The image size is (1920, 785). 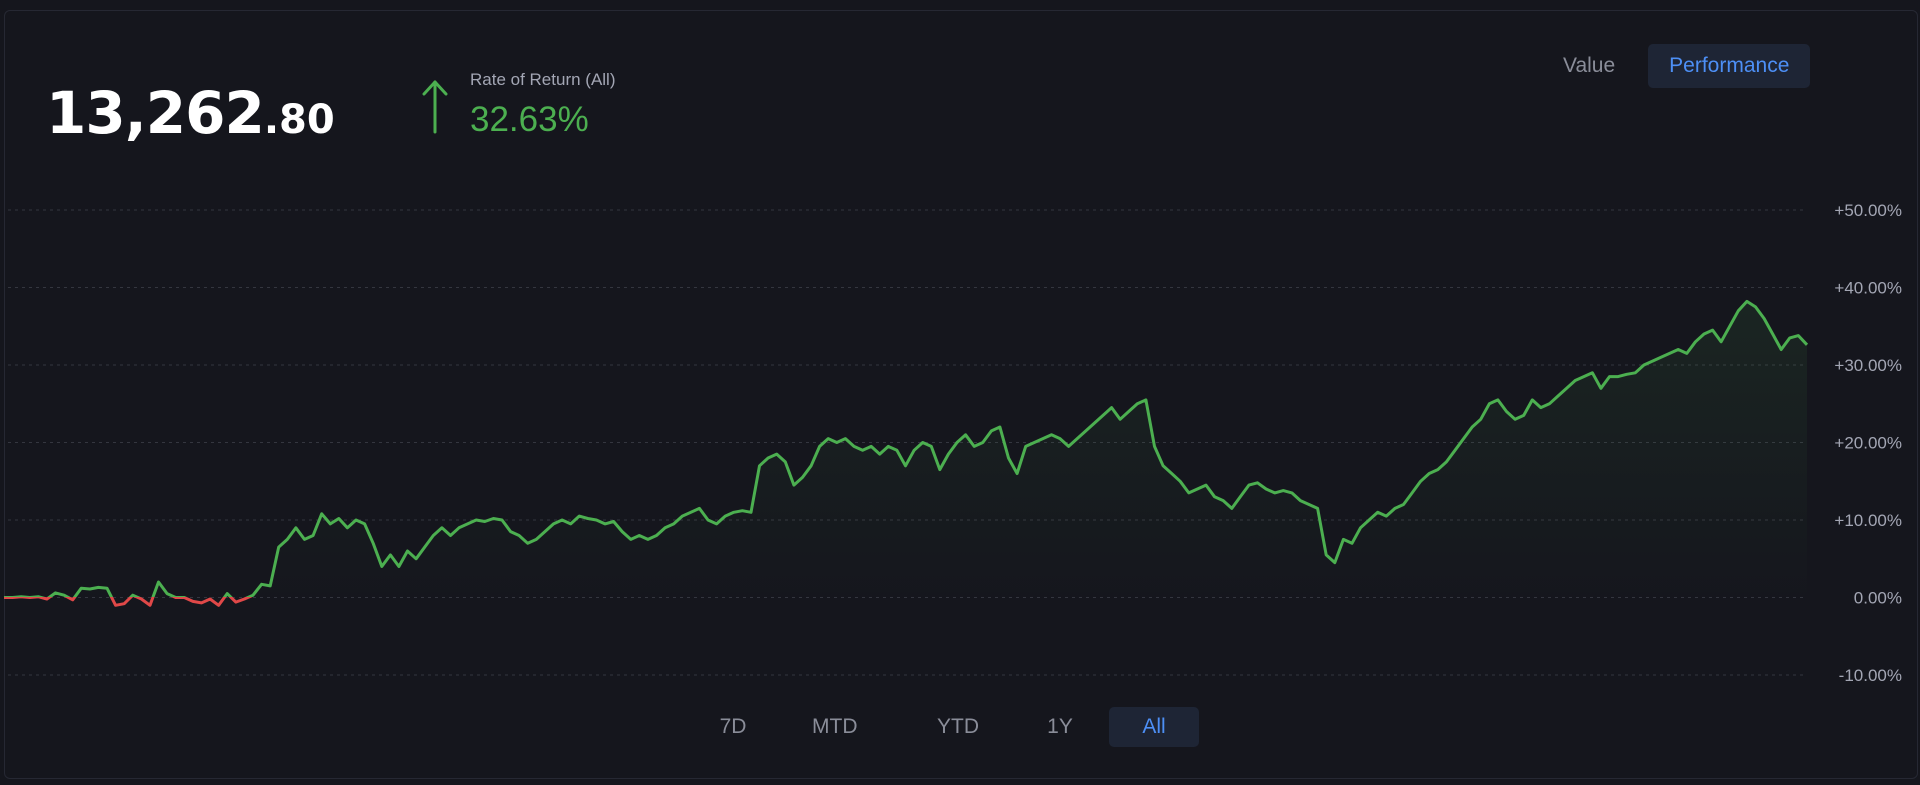 What do you see at coordinates (299, 120) in the screenshot?
I see `balance-decimal: .80` at bounding box center [299, 120].